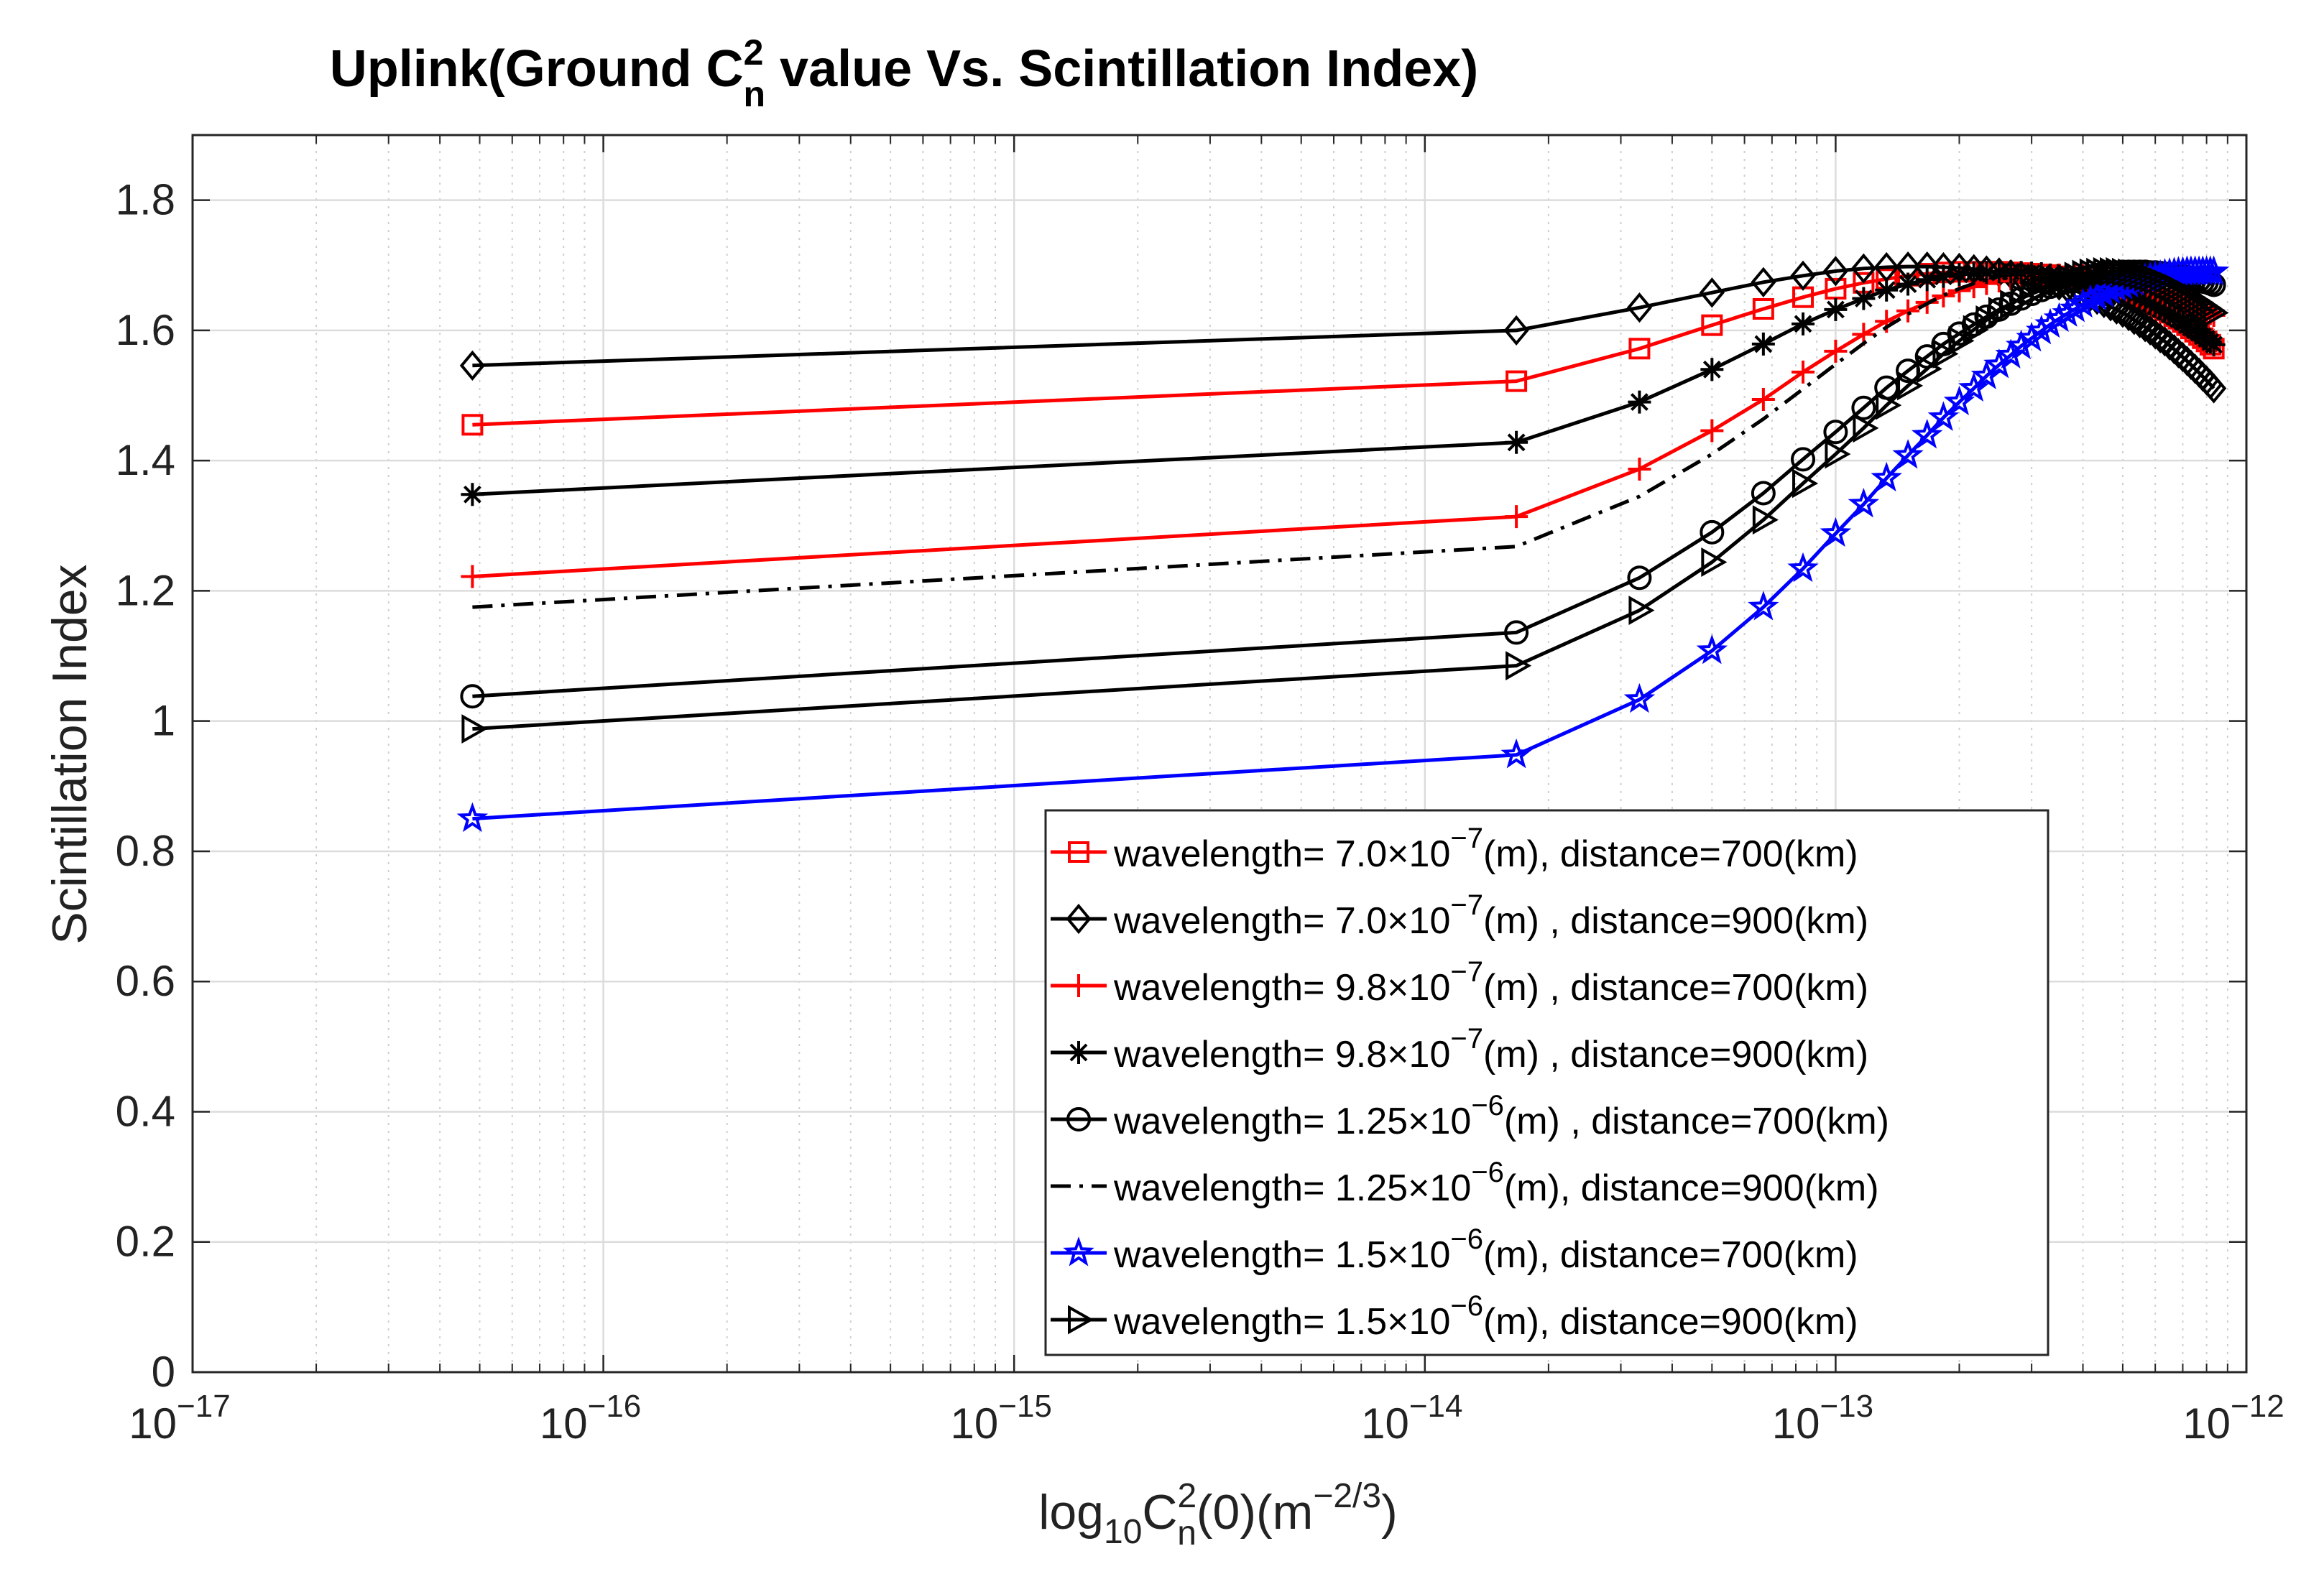 The width and height of the screenshot is (2324, 1592). Describe the element at coordinates (754, 52) in the screenshot. I see `chart-title-sup: 2` at that location.